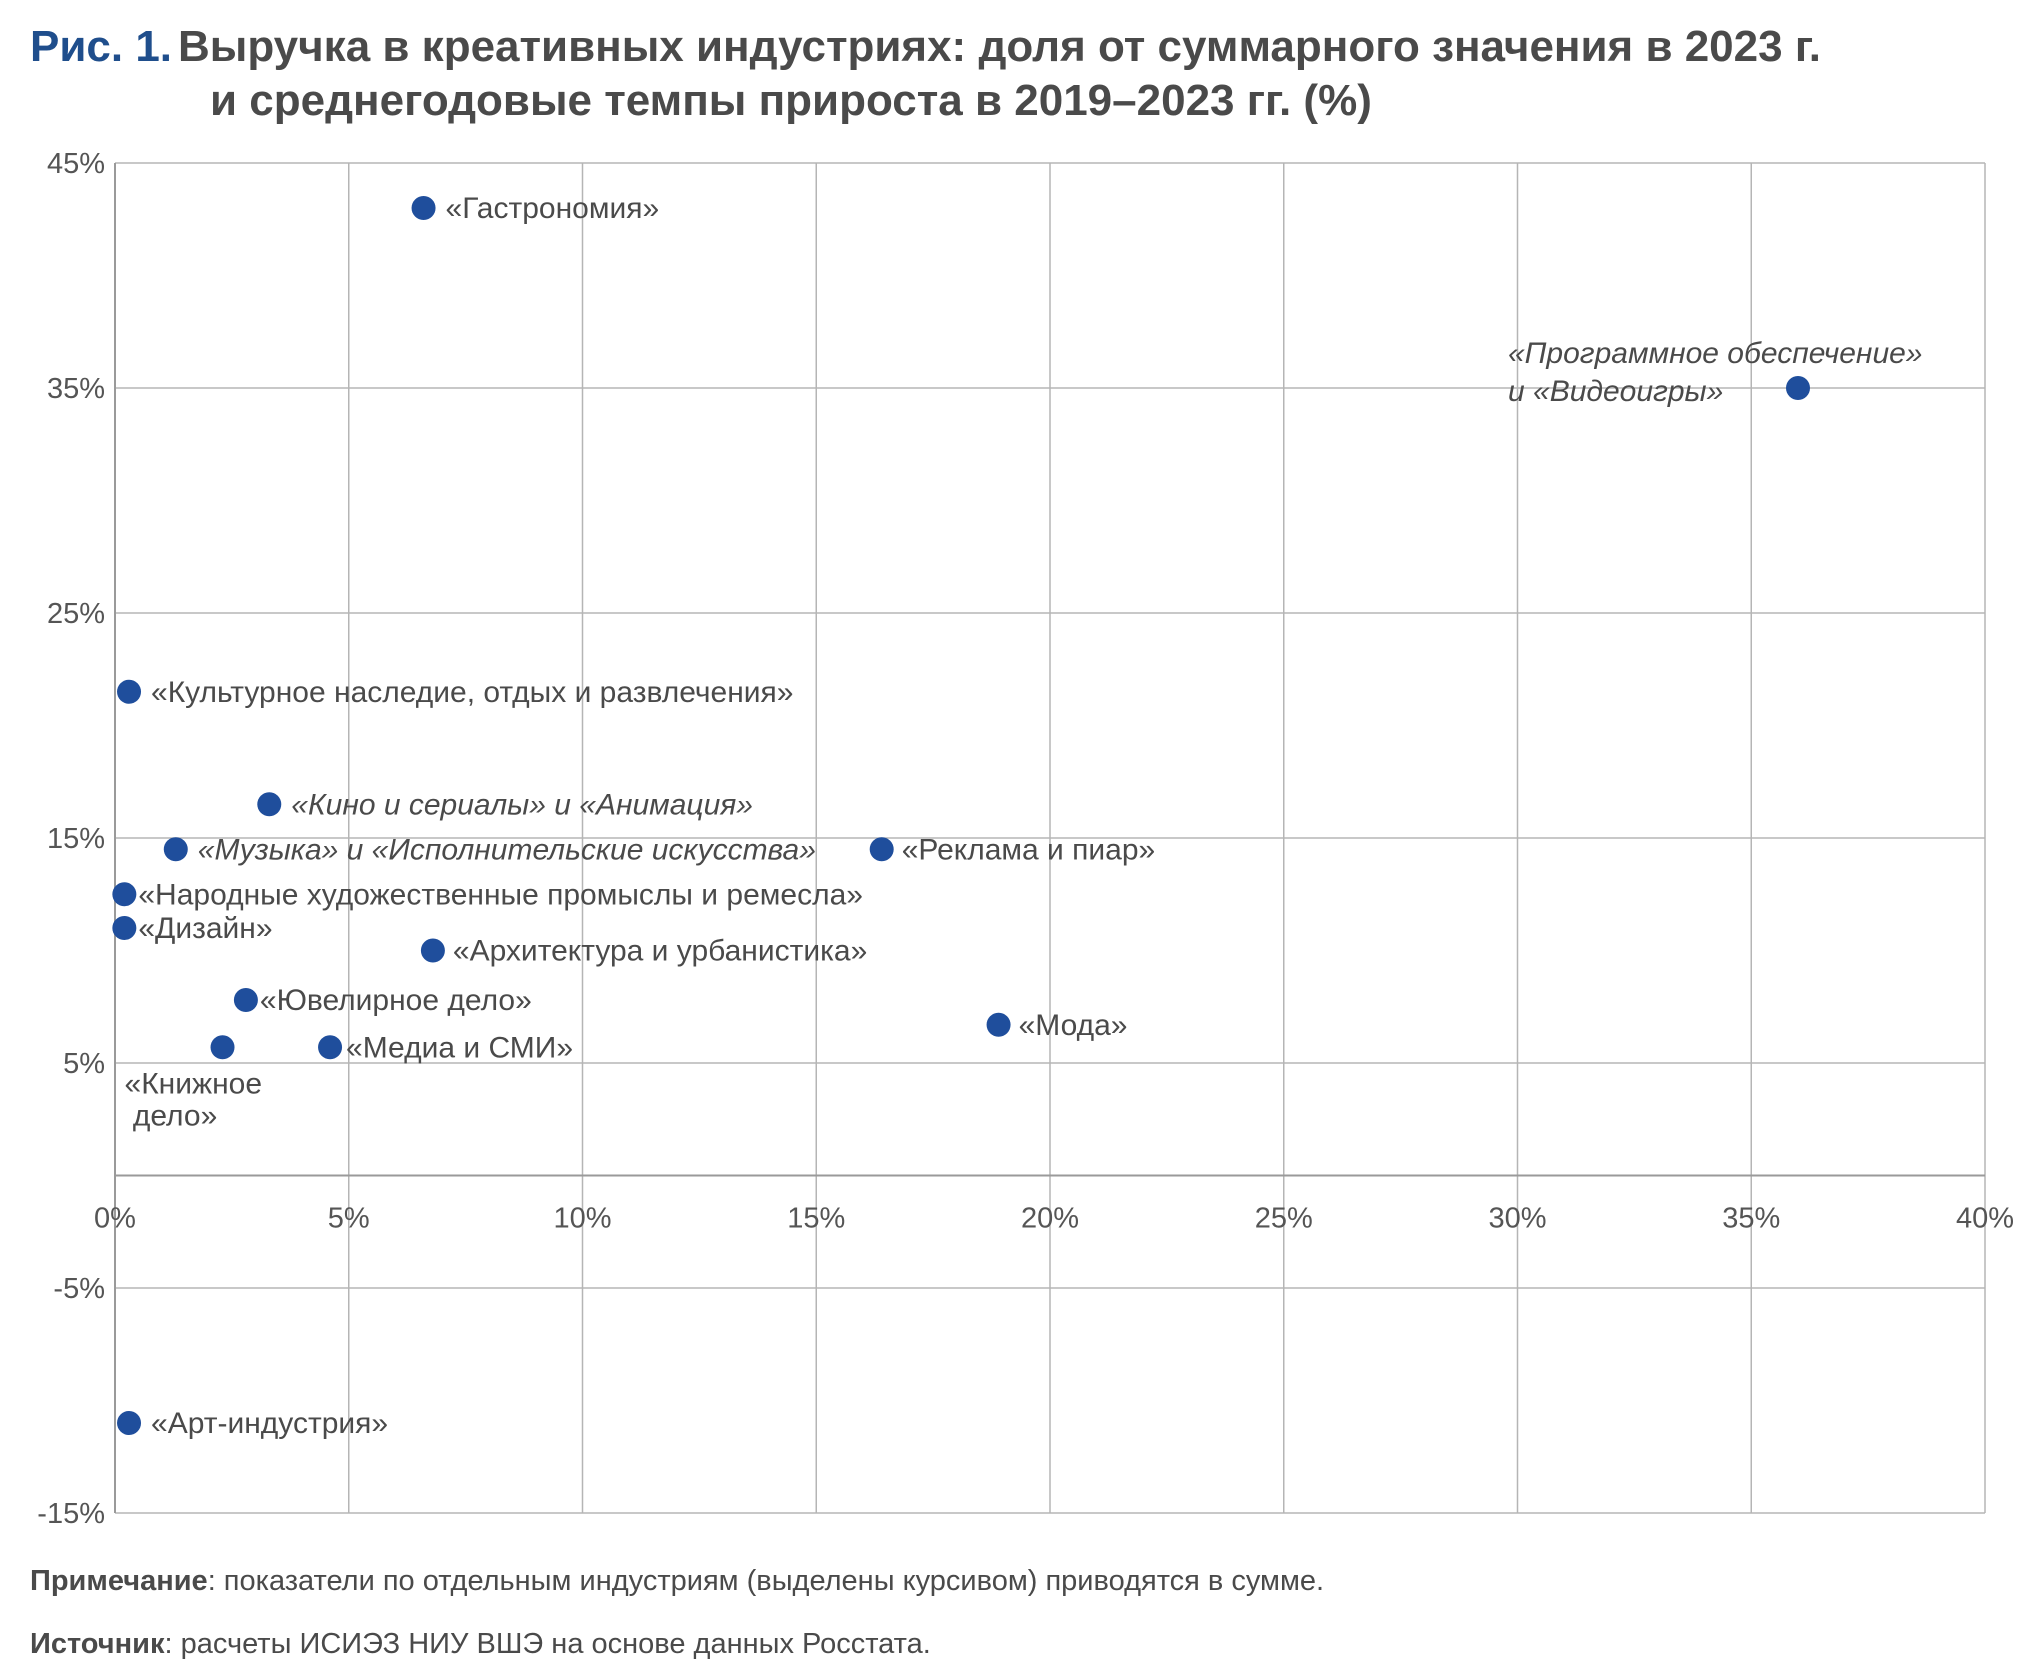 The height and width of the screenshot is (1670, 2020). I want to click on point-label-line: «Программное обеспечение», so click(1715, 353).